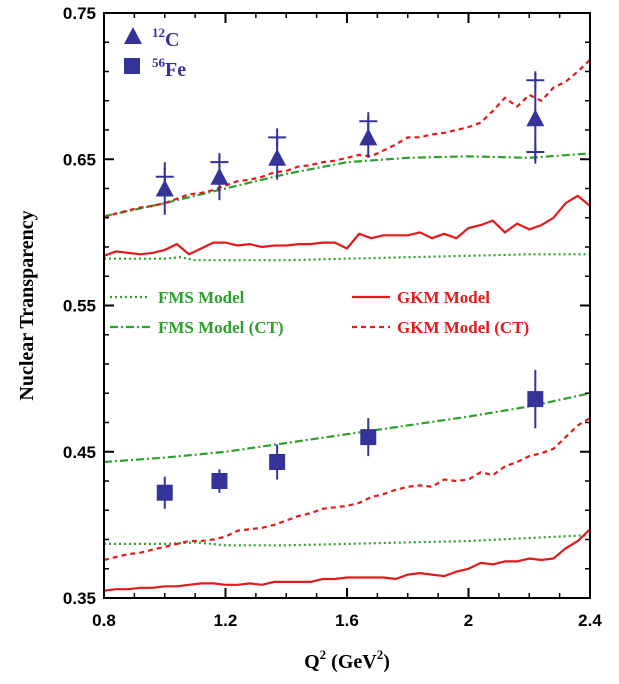 Image resolution: width=619 pixels, height=684 pixels. I want to click on legend-triangle-marker, so click(133, 35).